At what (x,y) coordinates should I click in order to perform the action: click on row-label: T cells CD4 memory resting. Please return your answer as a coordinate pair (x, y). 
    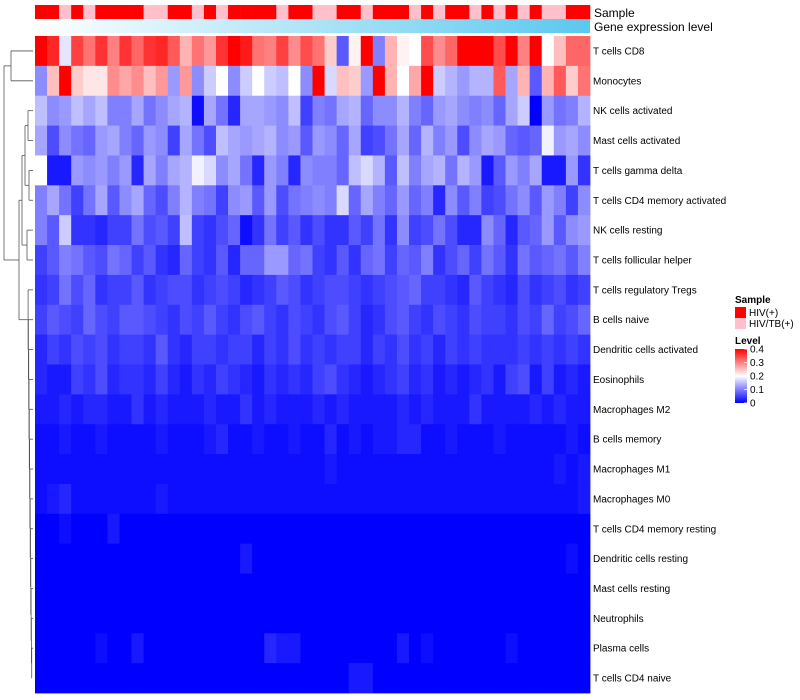
    Looking at the image, I should click on (654, 529).